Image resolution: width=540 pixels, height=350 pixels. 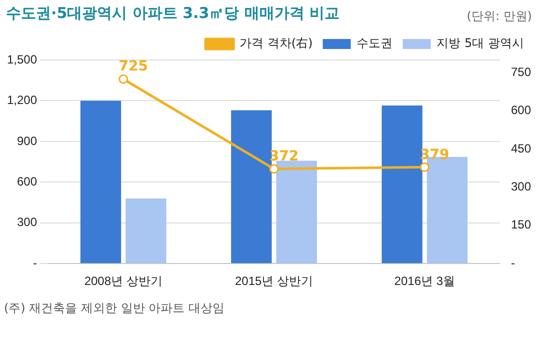 What do you see at coordinates (276, 43) in the screenshot?
I see `legend-label: 가격 격차(右)` at bounding box center [276, 43].